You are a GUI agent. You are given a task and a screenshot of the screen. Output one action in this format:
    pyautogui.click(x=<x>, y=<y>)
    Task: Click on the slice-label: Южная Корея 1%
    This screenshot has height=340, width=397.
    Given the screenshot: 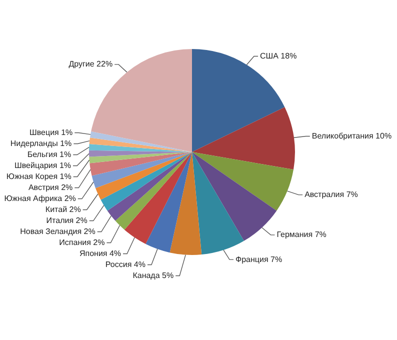 What is the action you would take?
    pyautogui.click(x=39, y=176)
    